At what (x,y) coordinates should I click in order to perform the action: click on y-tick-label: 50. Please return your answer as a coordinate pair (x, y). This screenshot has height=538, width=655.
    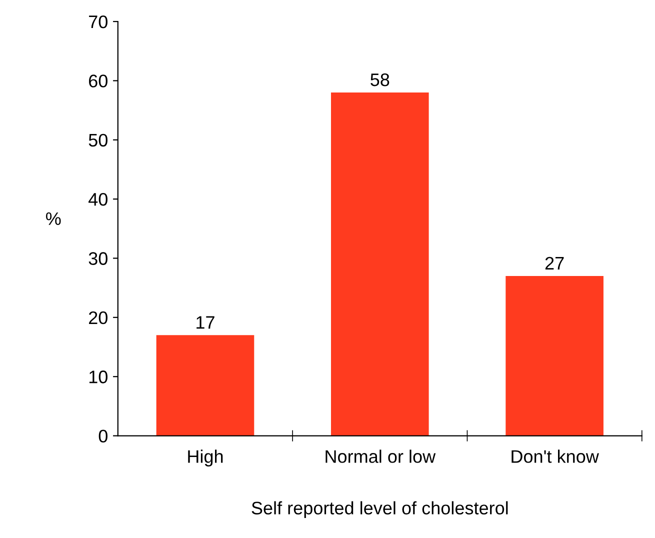
    Looking at the image, I should click on (98, 140).